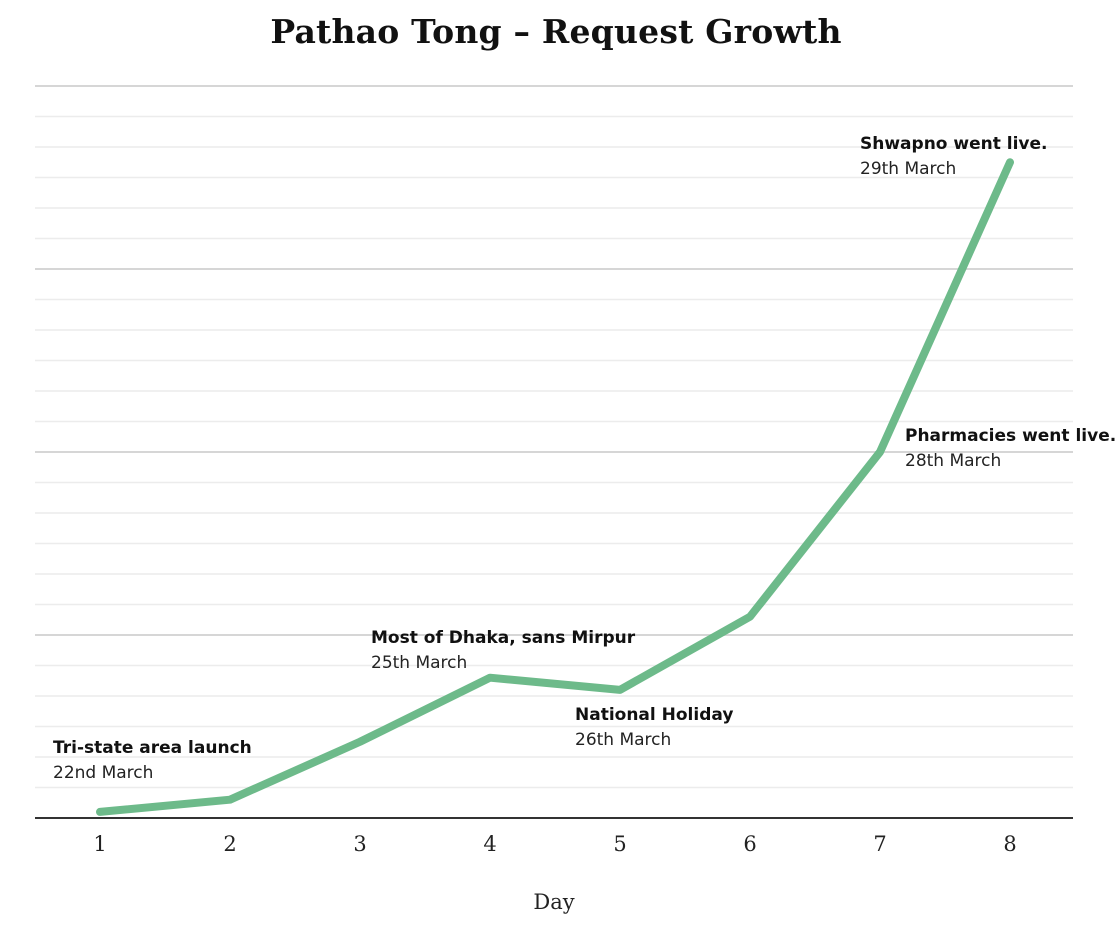 Image resolution: width=1120 pixels, height=928 pixels. I want to click on chart-title: Pathao Tong – Request Growth, so click(556, 31).